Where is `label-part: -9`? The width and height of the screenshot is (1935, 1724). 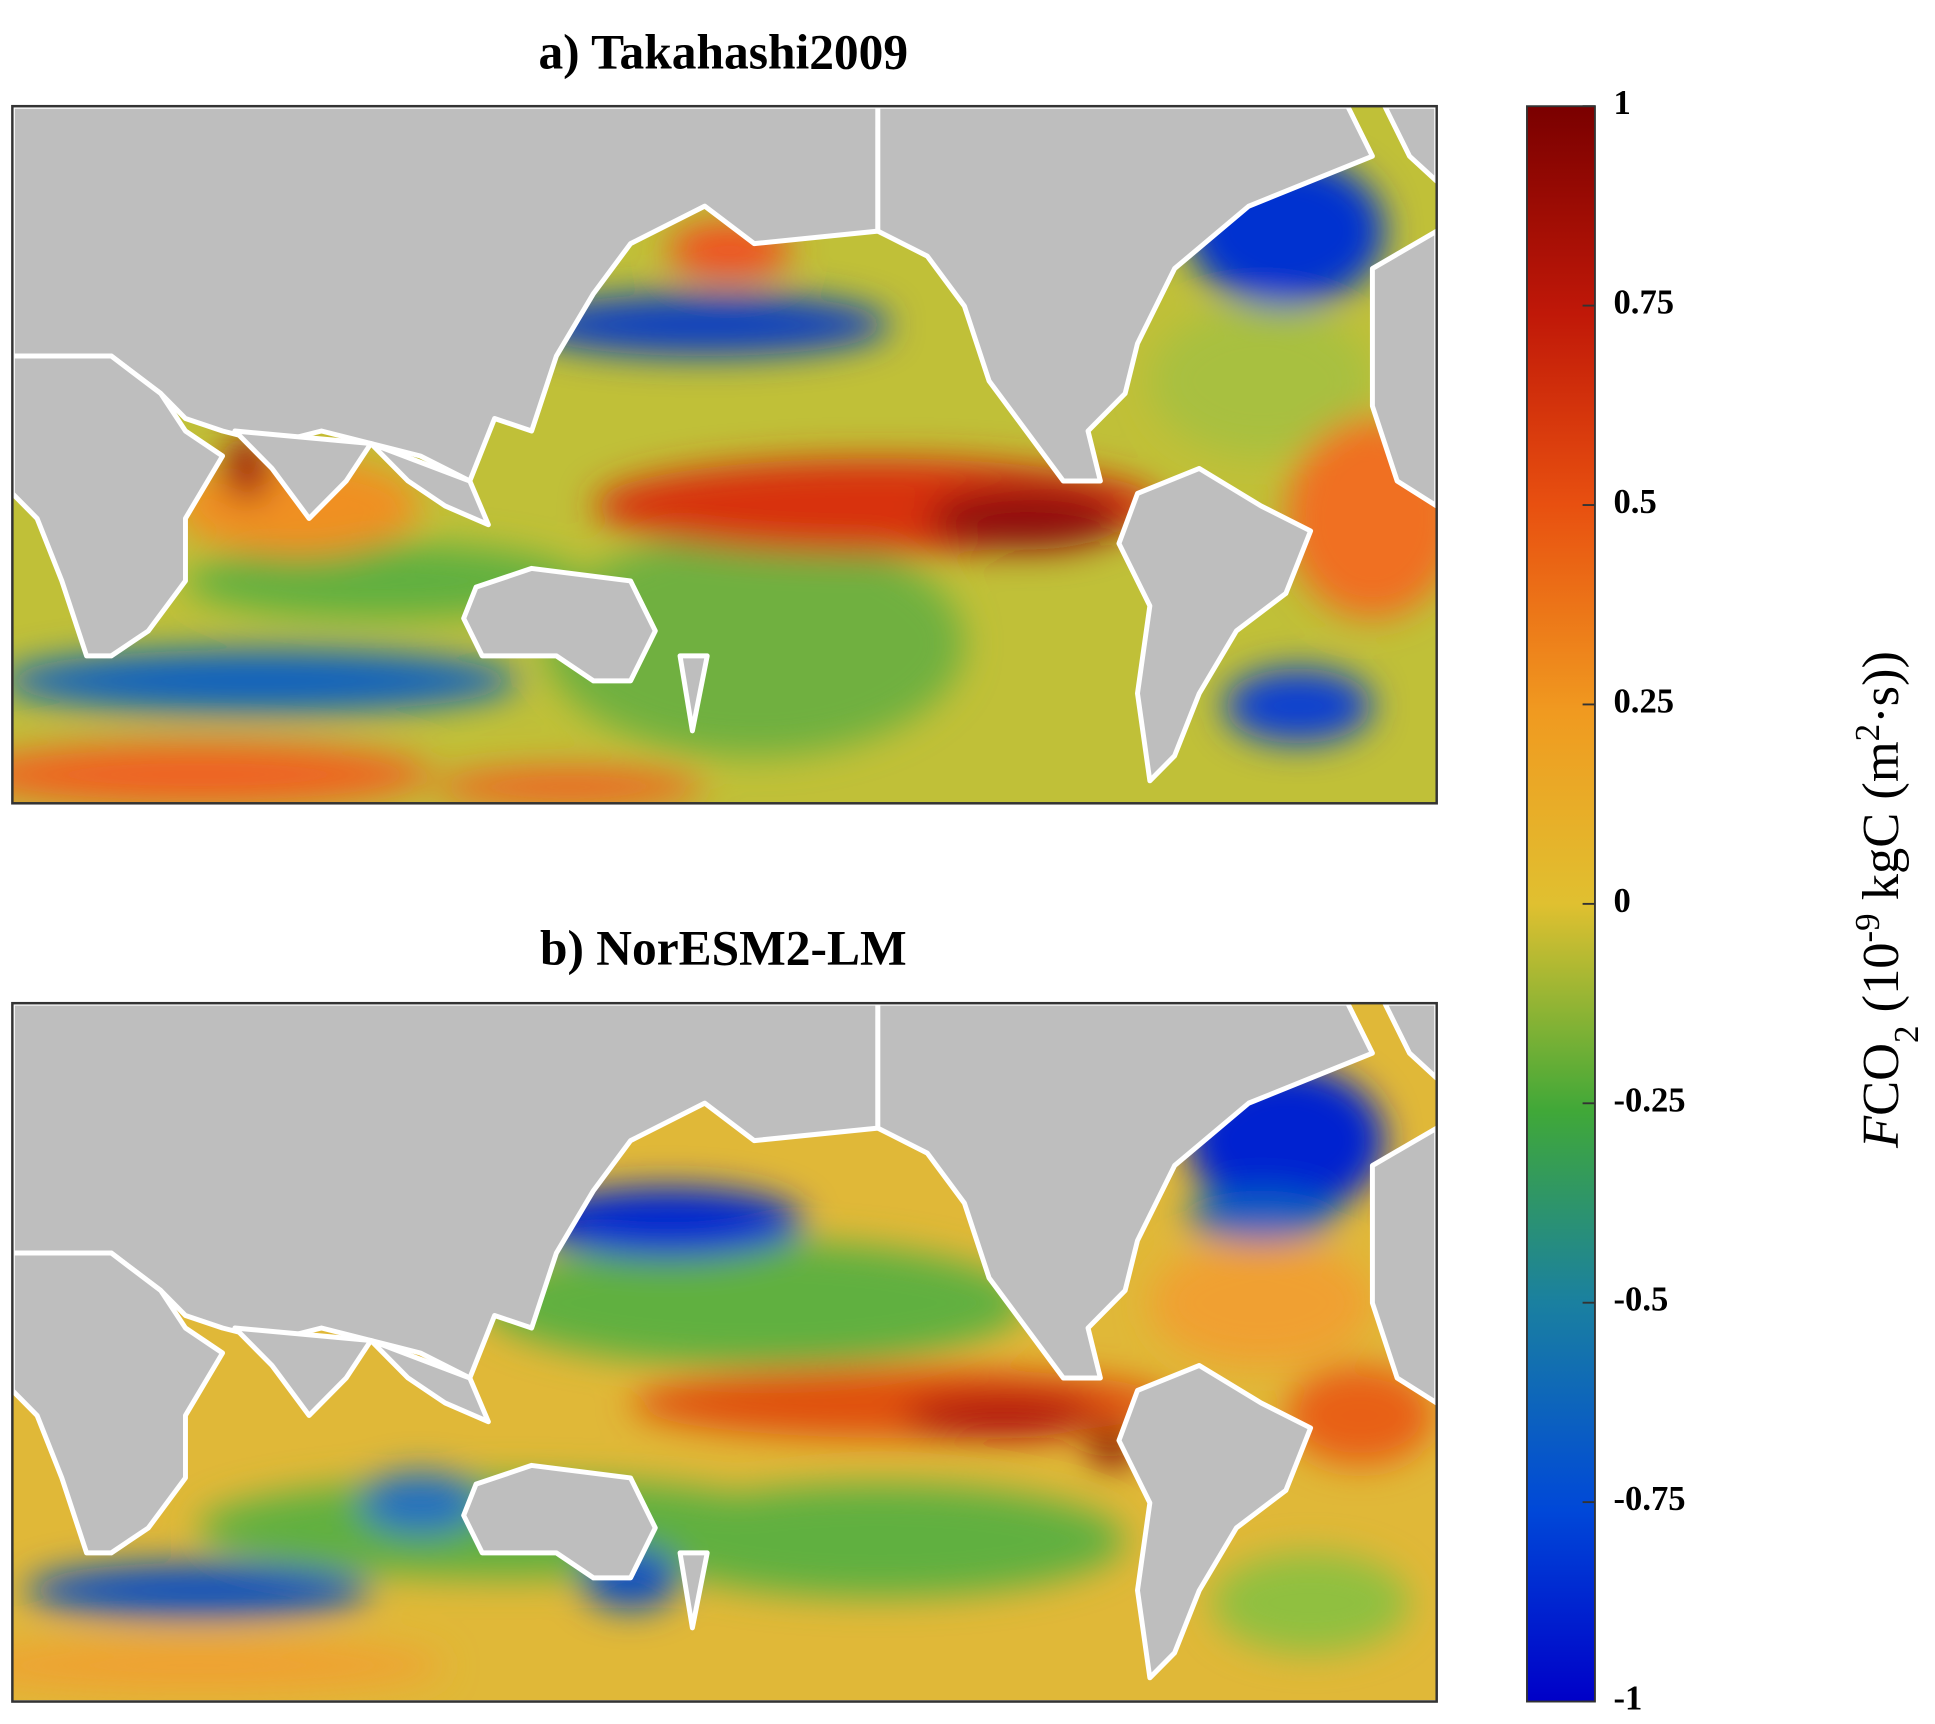
label-part: -9 is located at coordinates (1867, 927).